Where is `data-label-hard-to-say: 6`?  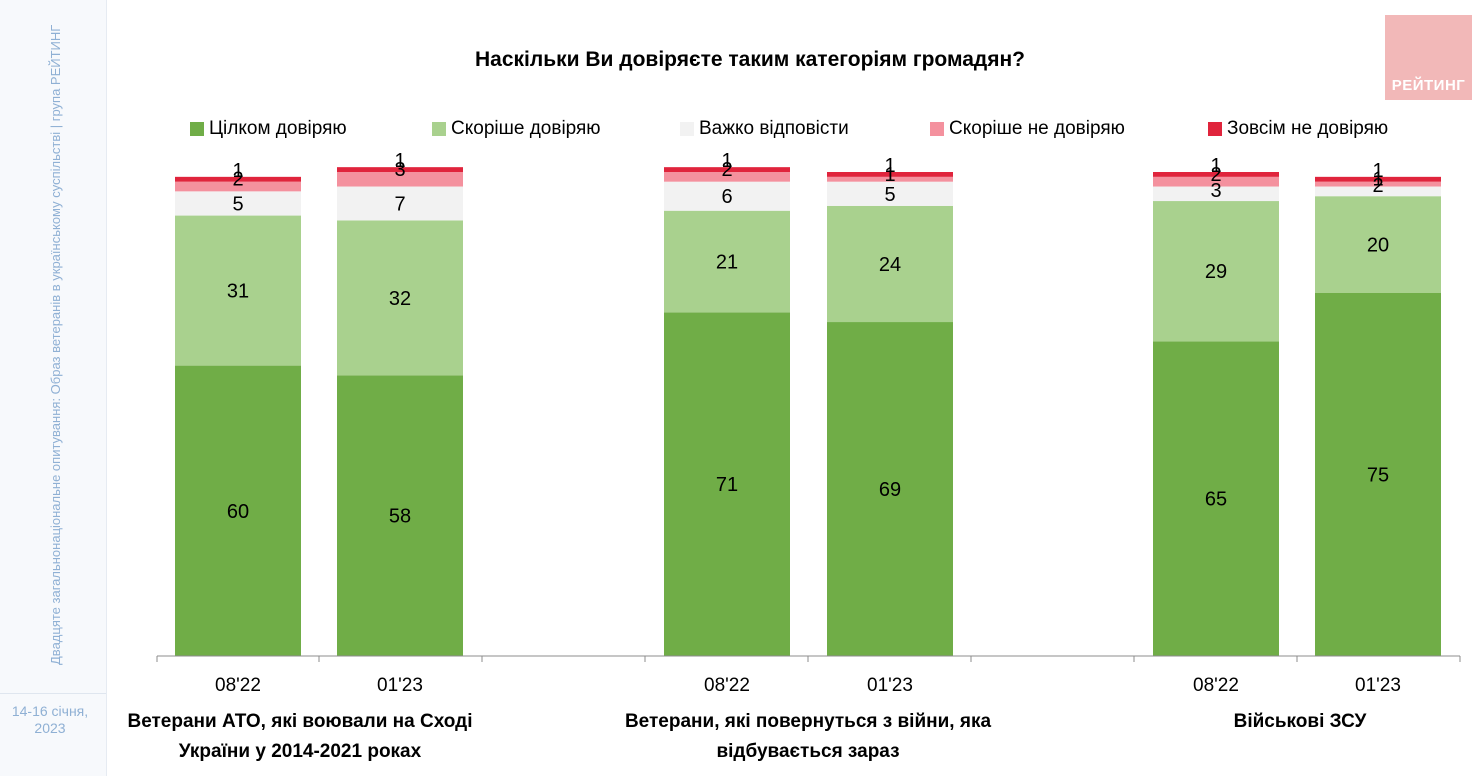
data-label-hard-to-say: 6 is located at coordinates (726, 197).